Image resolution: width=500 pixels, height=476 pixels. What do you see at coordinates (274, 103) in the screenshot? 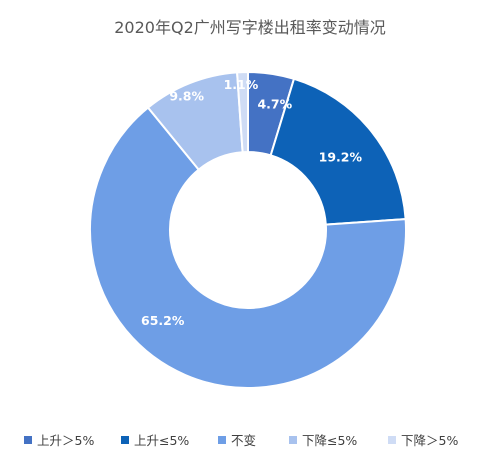
I see `slice-label-0: 4.7%` at bounding box center [274, 103].